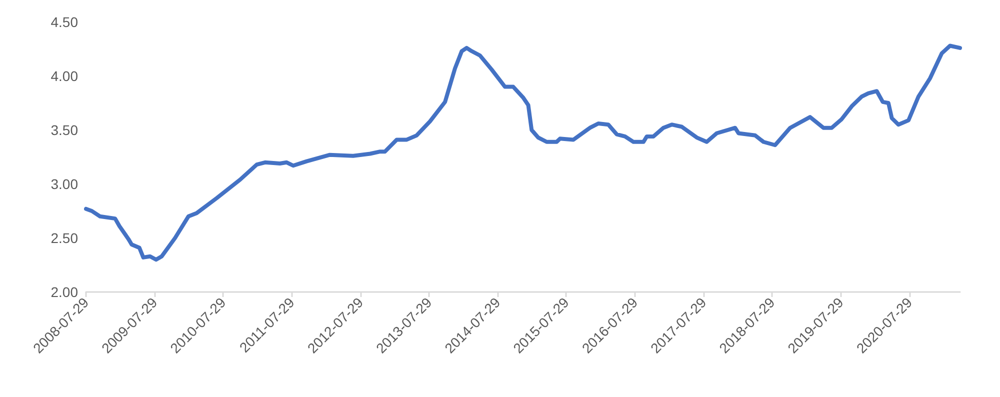 The image size is (1000, 397). What do you see at coordinates (64, 130) in the screenshot?
I see `y-tick-label: 3.50` at bounding box center [64, 130].